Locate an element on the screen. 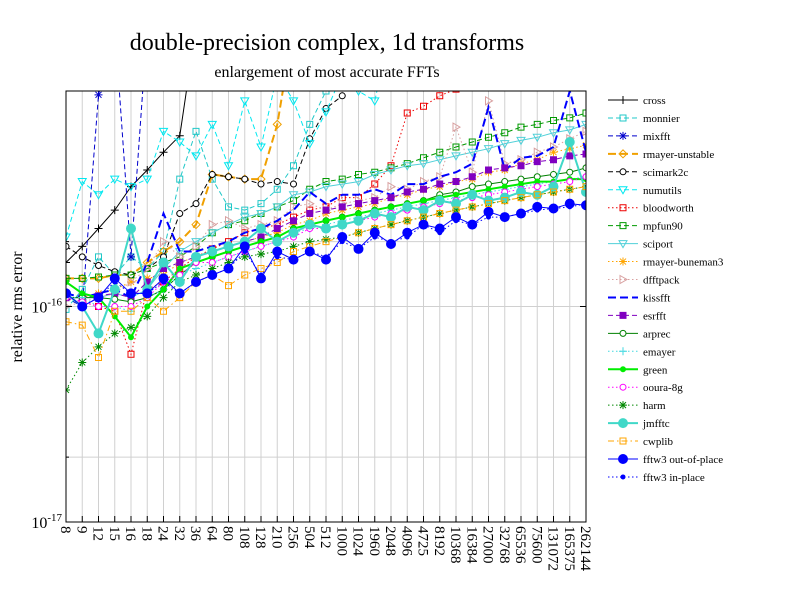 The image size is (792, 612). series-line is located at coordinates (196, 200).